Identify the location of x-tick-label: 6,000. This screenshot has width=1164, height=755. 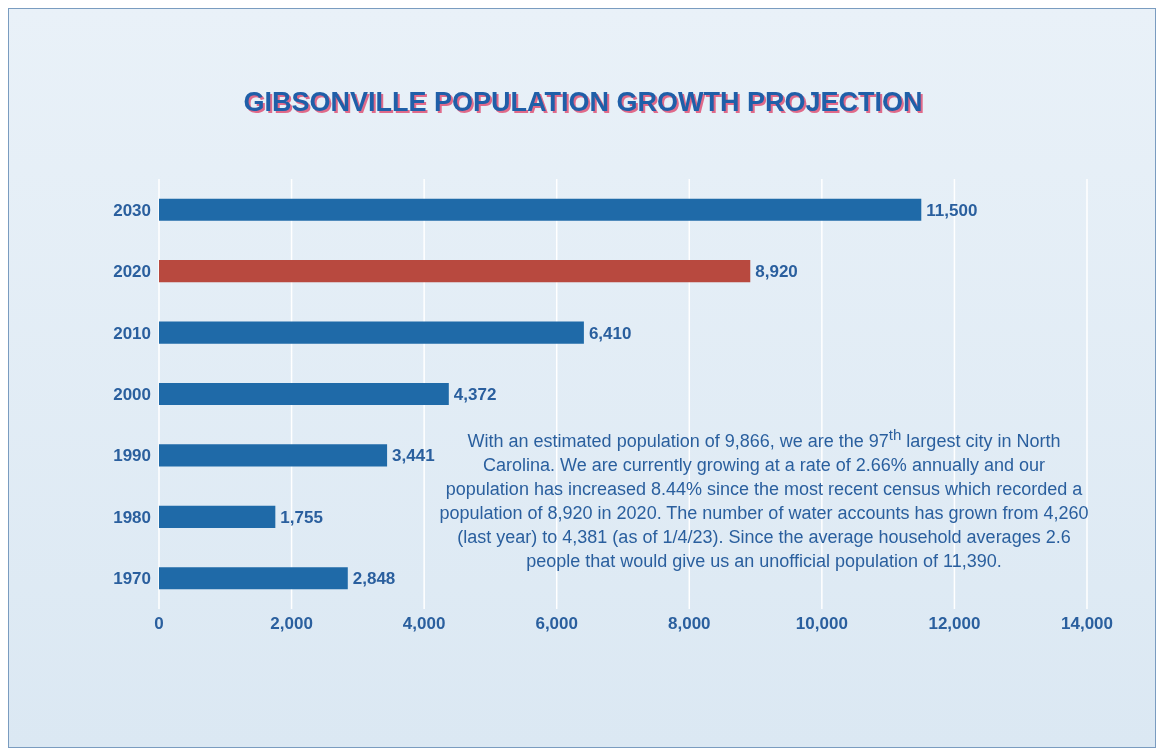
(556, 624).